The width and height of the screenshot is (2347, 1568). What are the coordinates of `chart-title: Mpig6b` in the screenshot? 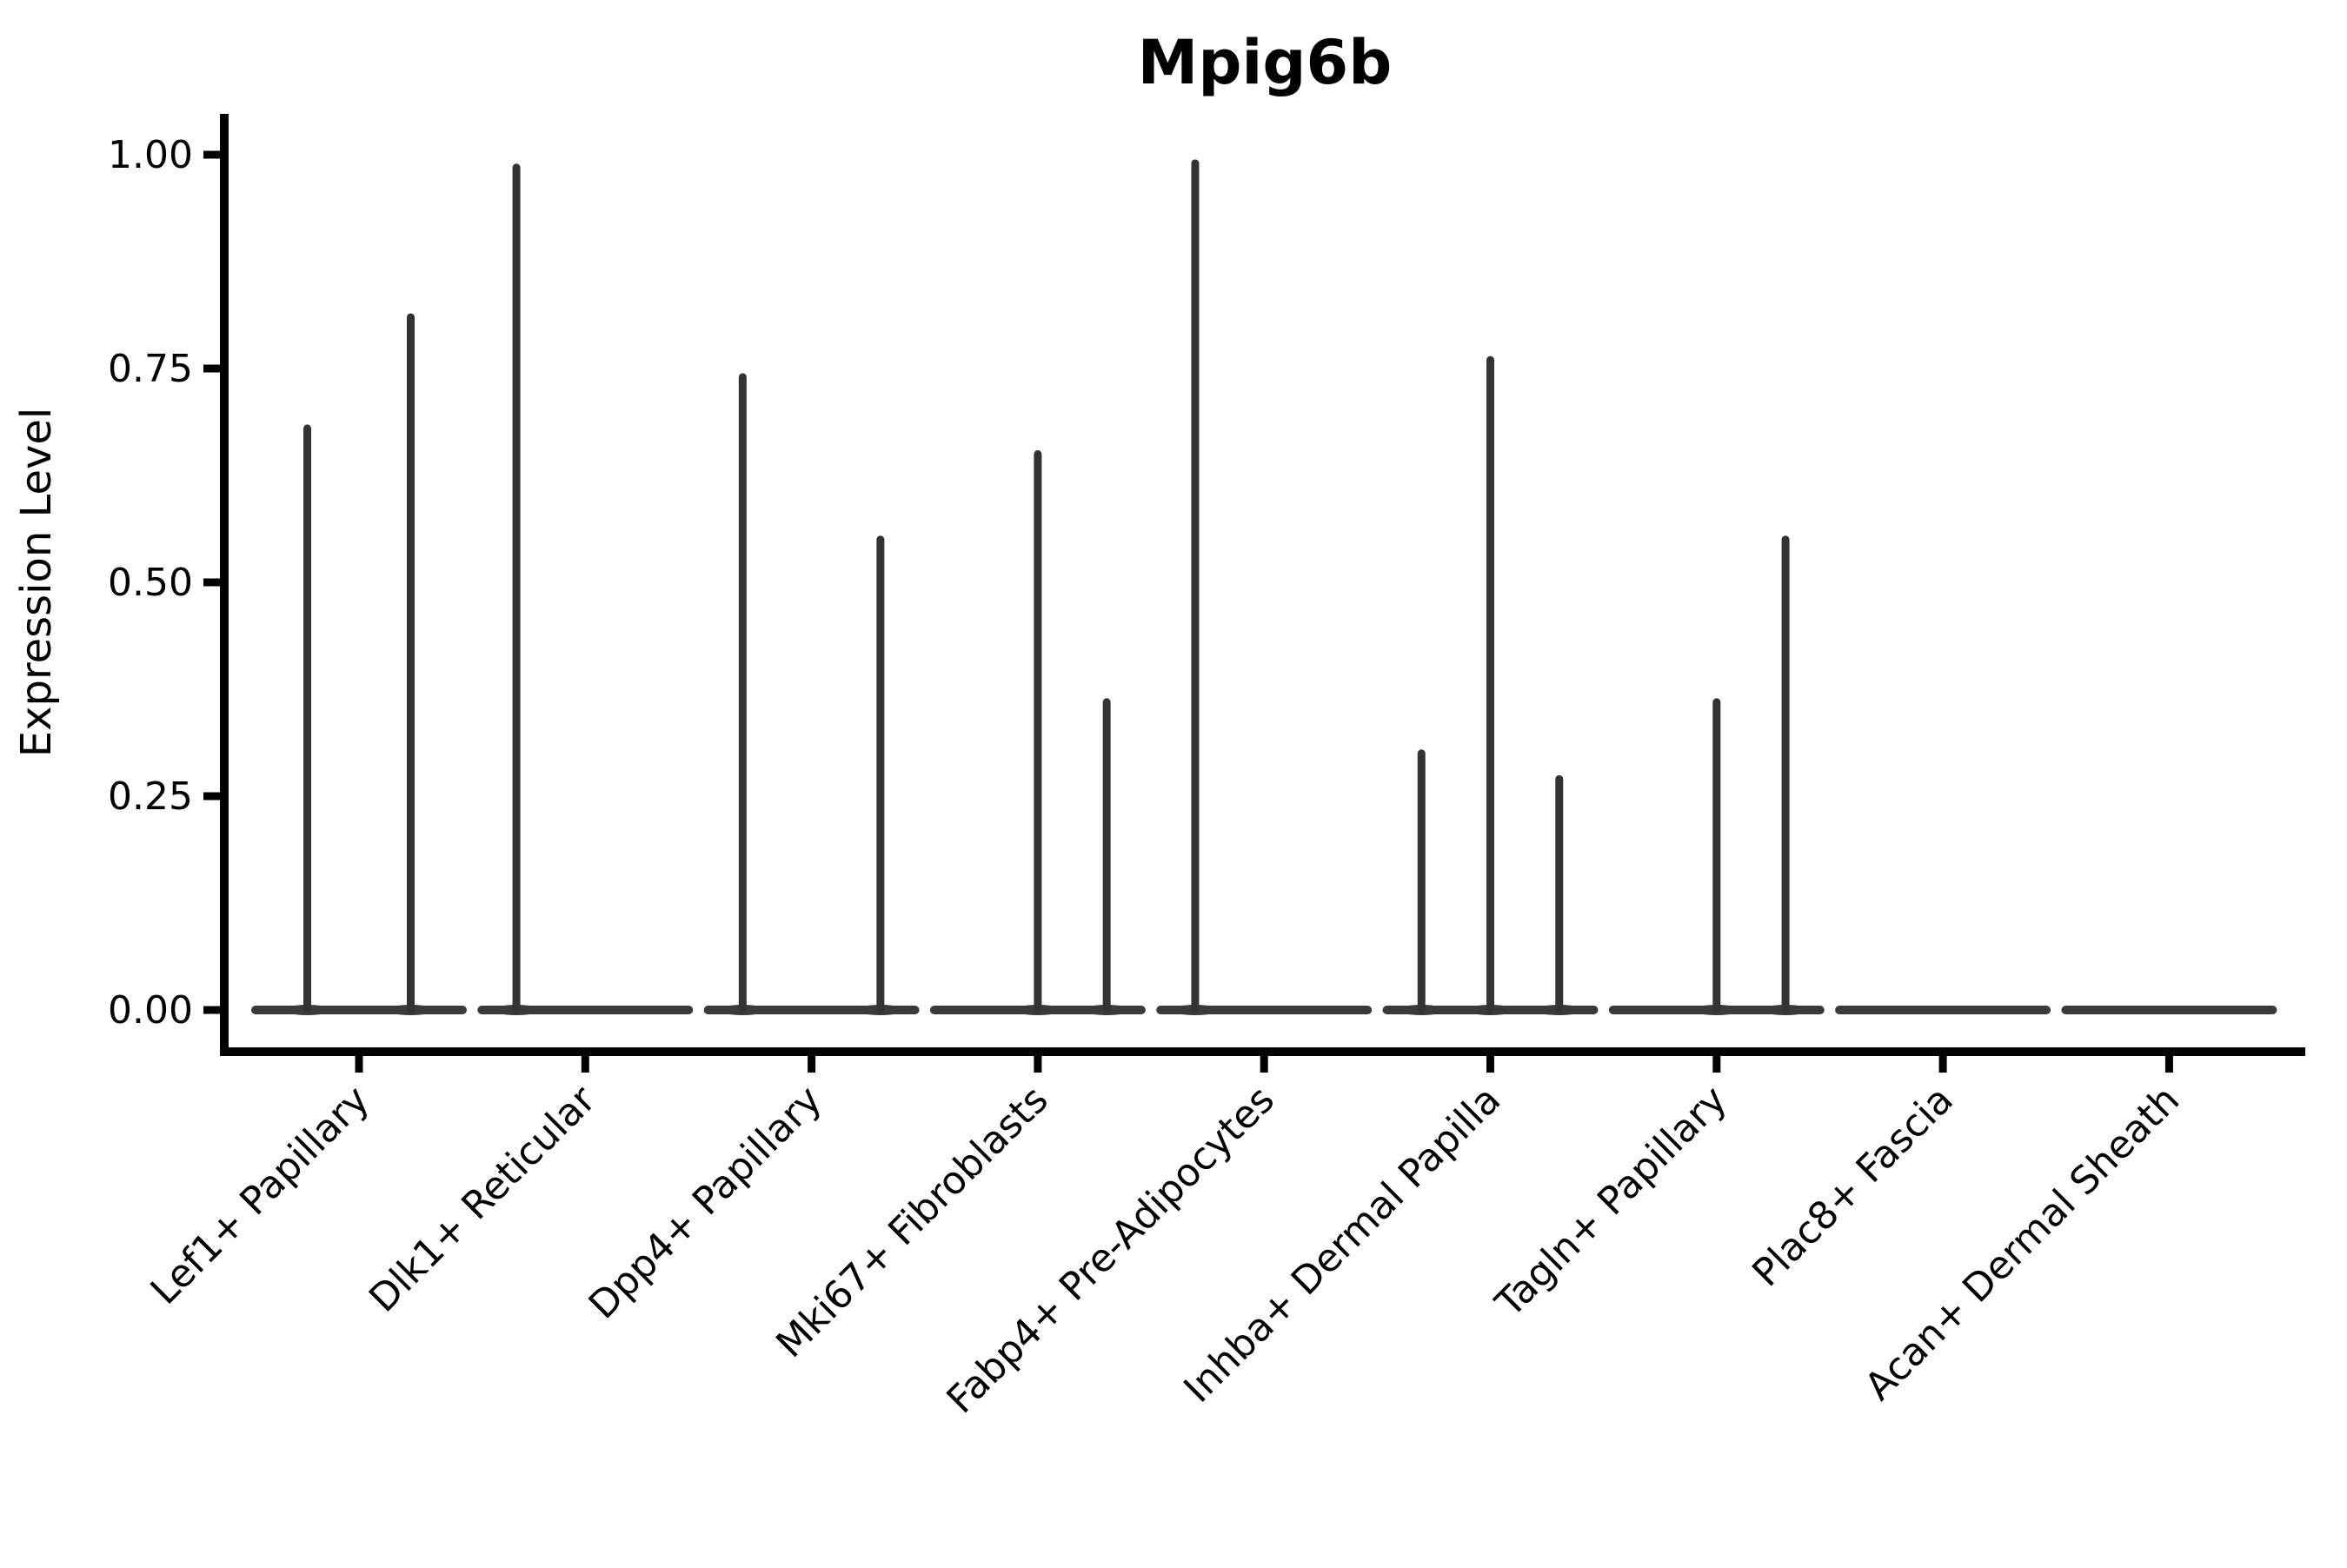 It's located at (1266, 62).